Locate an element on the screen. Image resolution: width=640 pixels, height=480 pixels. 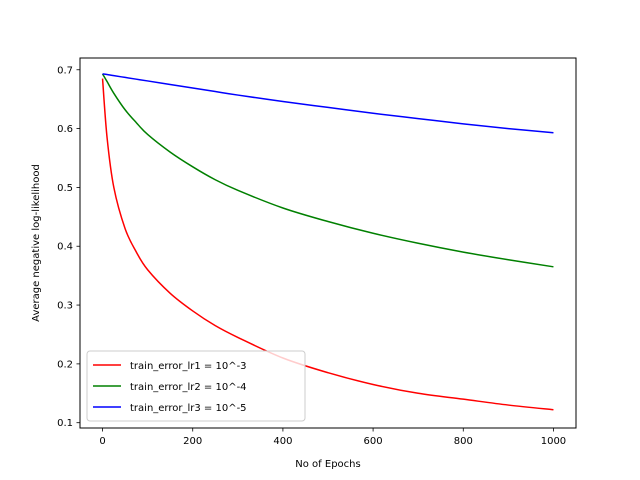
y-axis-label: Average negative log-likelihood is located at coordinates (36, 243).